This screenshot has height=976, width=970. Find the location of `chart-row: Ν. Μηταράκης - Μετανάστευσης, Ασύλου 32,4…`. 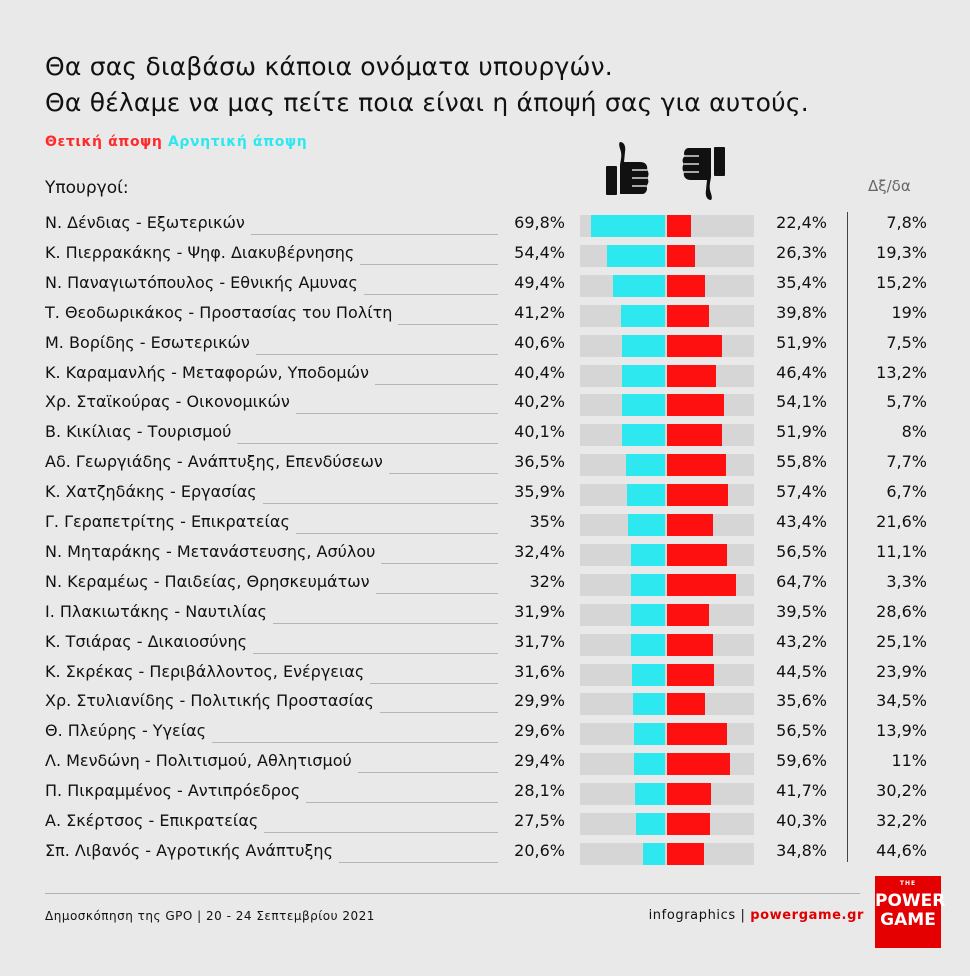

chart-row: Ν. Μηταράκης - Μετανάστευσης, Ασύλου 32,4… is located at coordinates (485, 557).